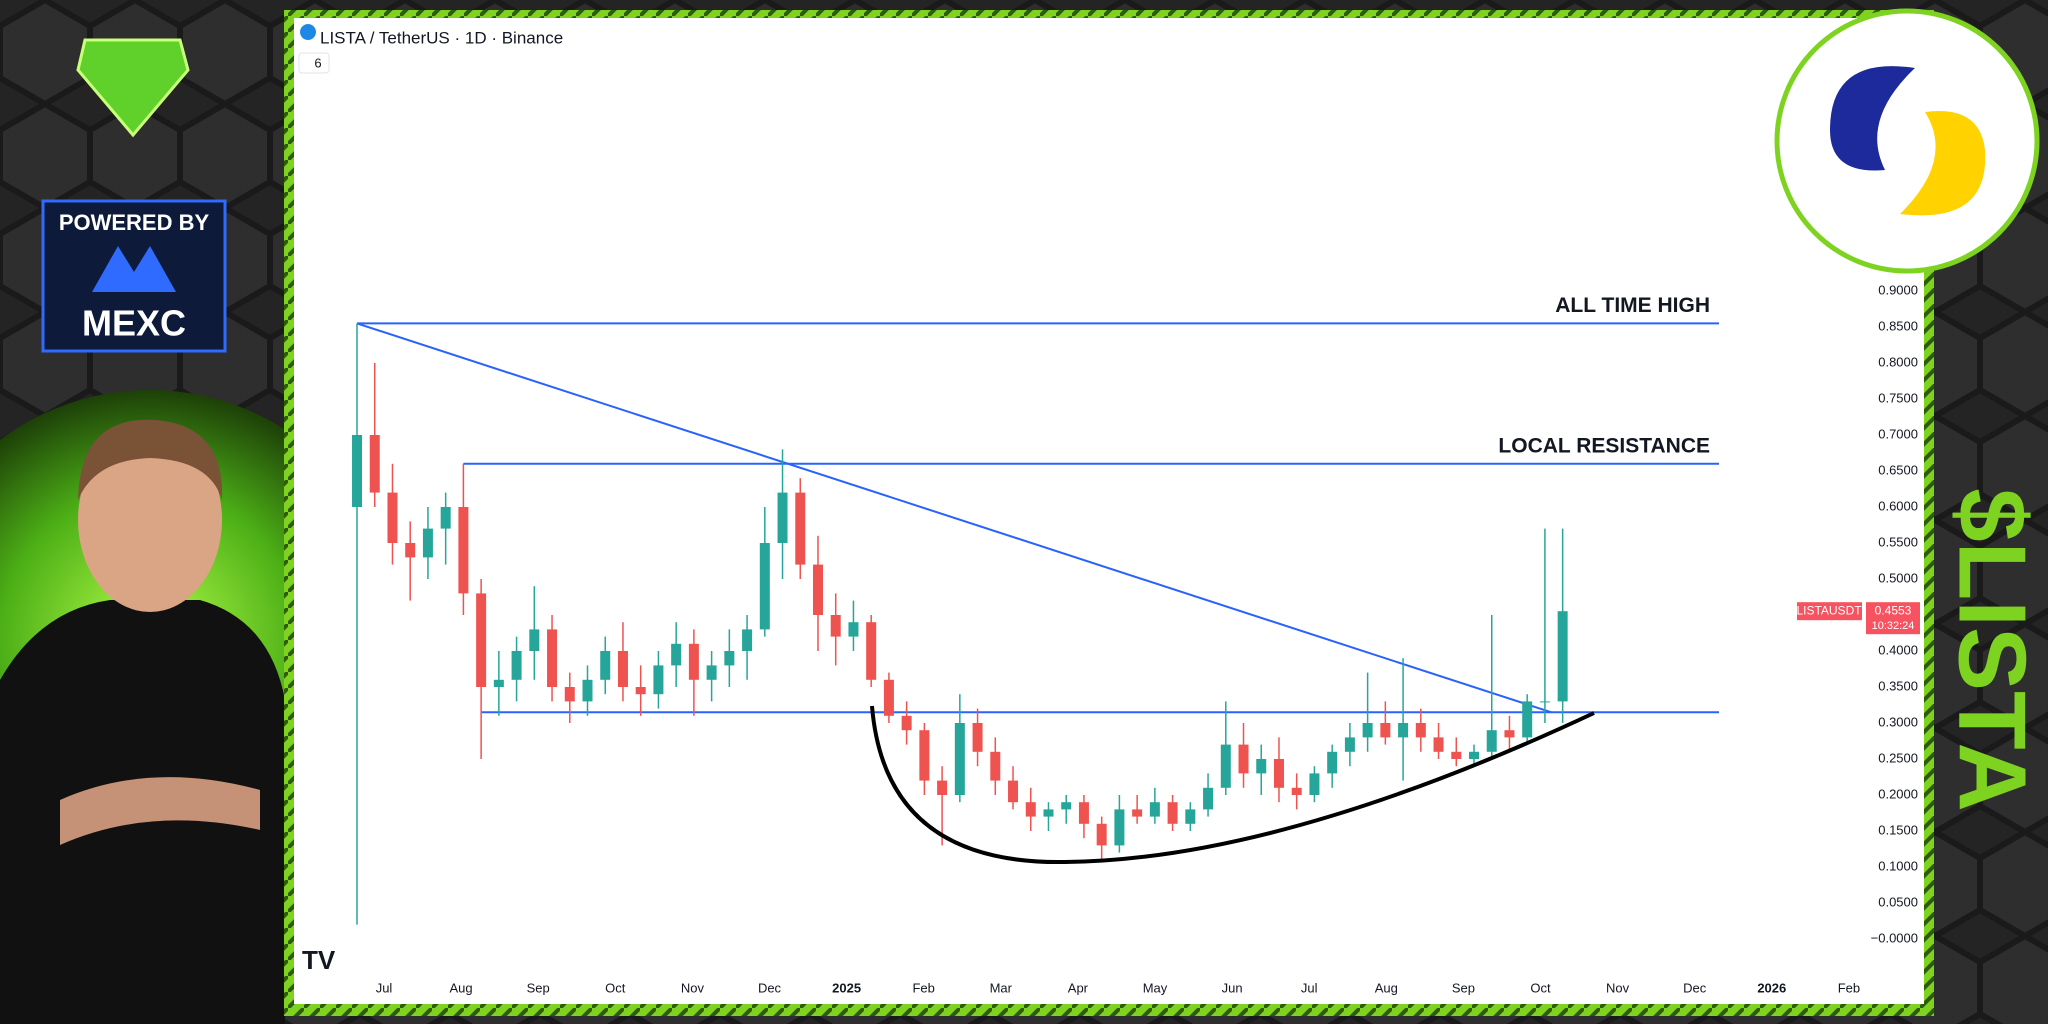 The height and width of the screenshot is (1024, 2048). Describe the element at coordinates (1898, 433) in the screenshot. I see `y-tick-label: 0.7000` at that location.